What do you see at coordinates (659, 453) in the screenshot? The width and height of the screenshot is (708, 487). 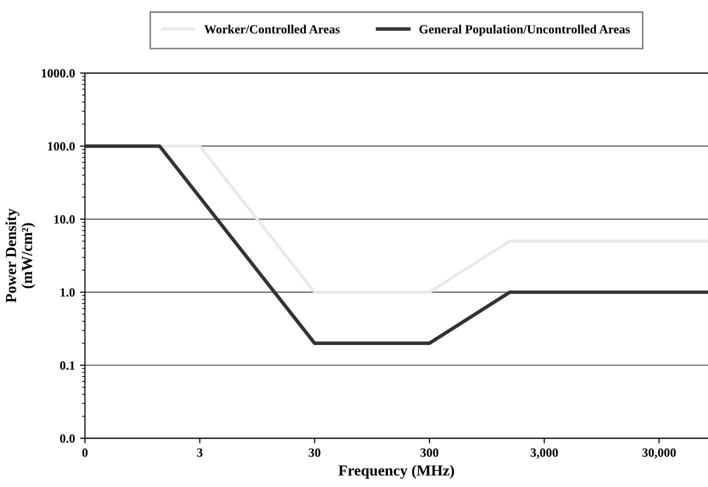 I see `x-tick-label: 30,000` at bounding box center [659, 453].